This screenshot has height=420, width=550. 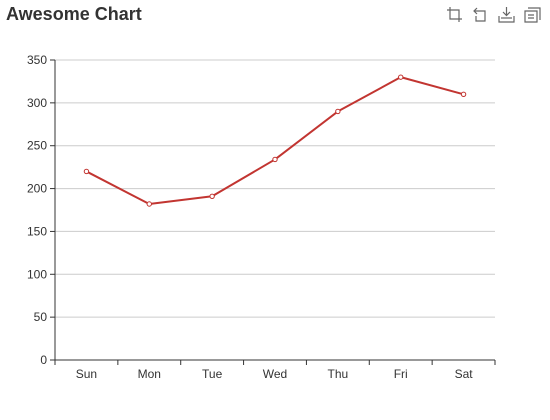 I want to click on y-tick-label: 300, so click(x=37, y=103).